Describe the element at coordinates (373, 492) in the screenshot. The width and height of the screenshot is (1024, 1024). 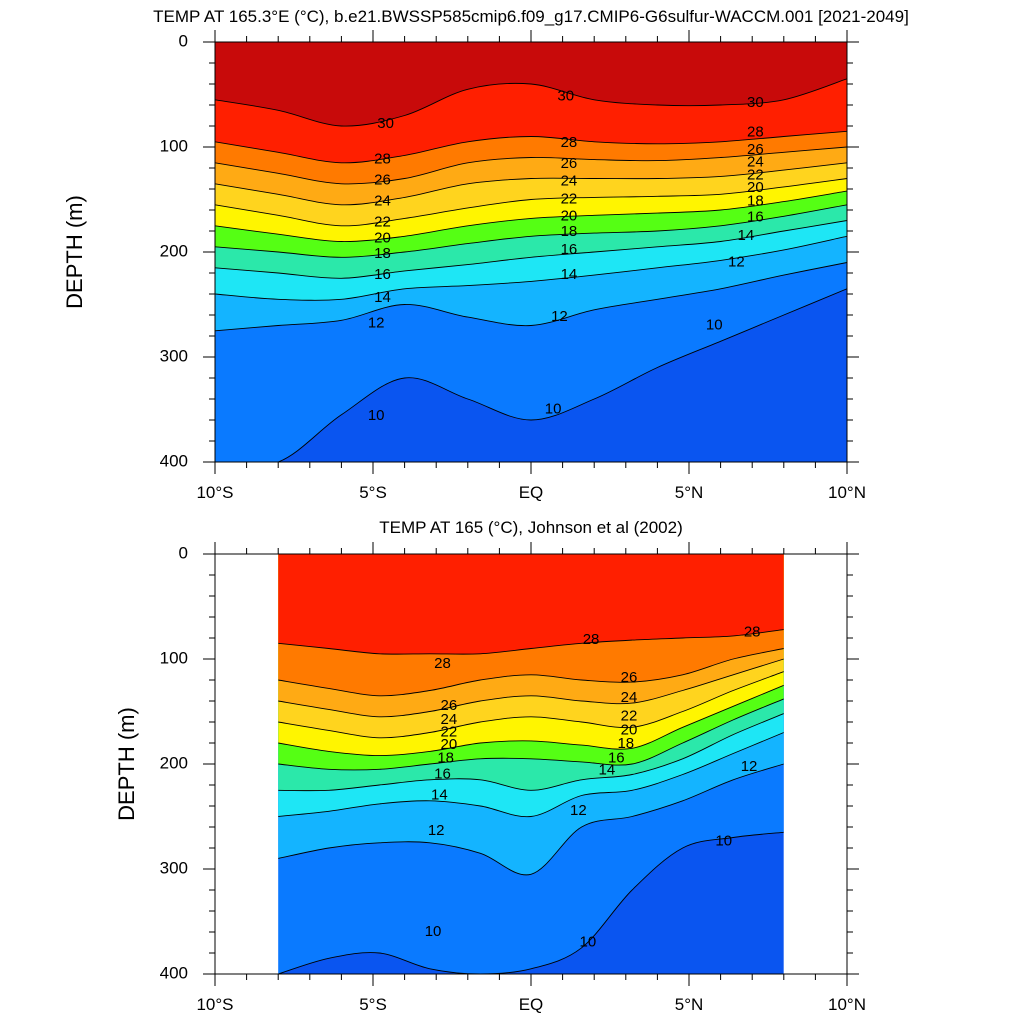
I see `x-tick-label: 5°S` at that location.